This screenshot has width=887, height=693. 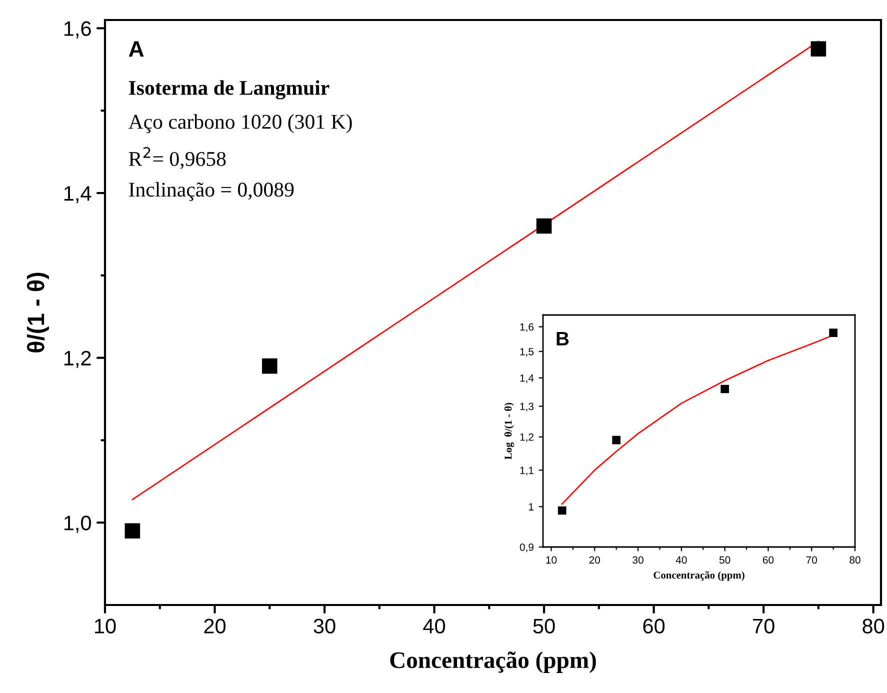 What do you see at coordinates (509, 431) in the screenshot?
I see `y-axis-title: Log θ/(1 - θ)` at bounding box center [509, 431].